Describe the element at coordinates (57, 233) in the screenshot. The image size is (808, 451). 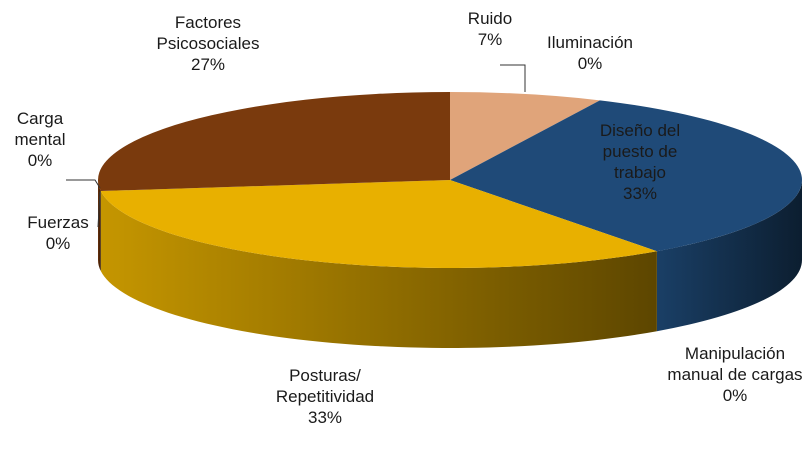
I see `slice-label: Fuerzas 0%` at that location.